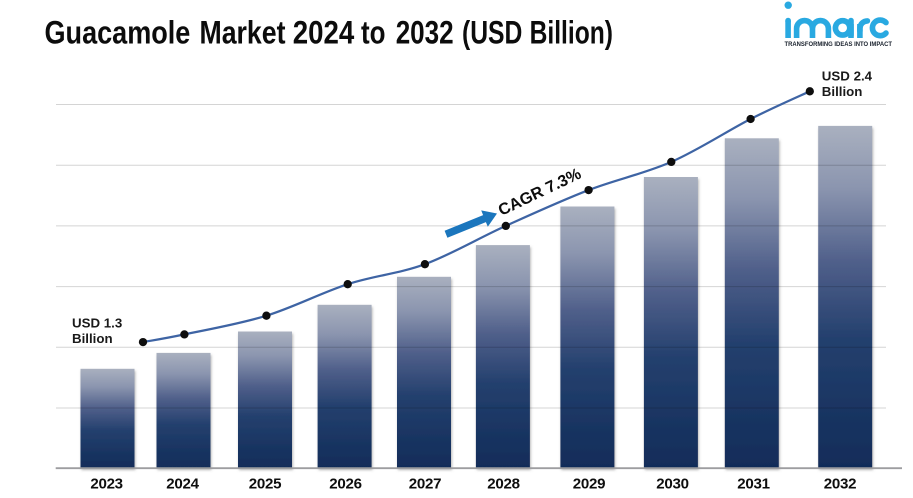 This screenshot has width=913, height=498. What do you see at coordinates (106, 483) in the screenshot?
I see `svg-text: 2023` at bounding box center [106, 483].